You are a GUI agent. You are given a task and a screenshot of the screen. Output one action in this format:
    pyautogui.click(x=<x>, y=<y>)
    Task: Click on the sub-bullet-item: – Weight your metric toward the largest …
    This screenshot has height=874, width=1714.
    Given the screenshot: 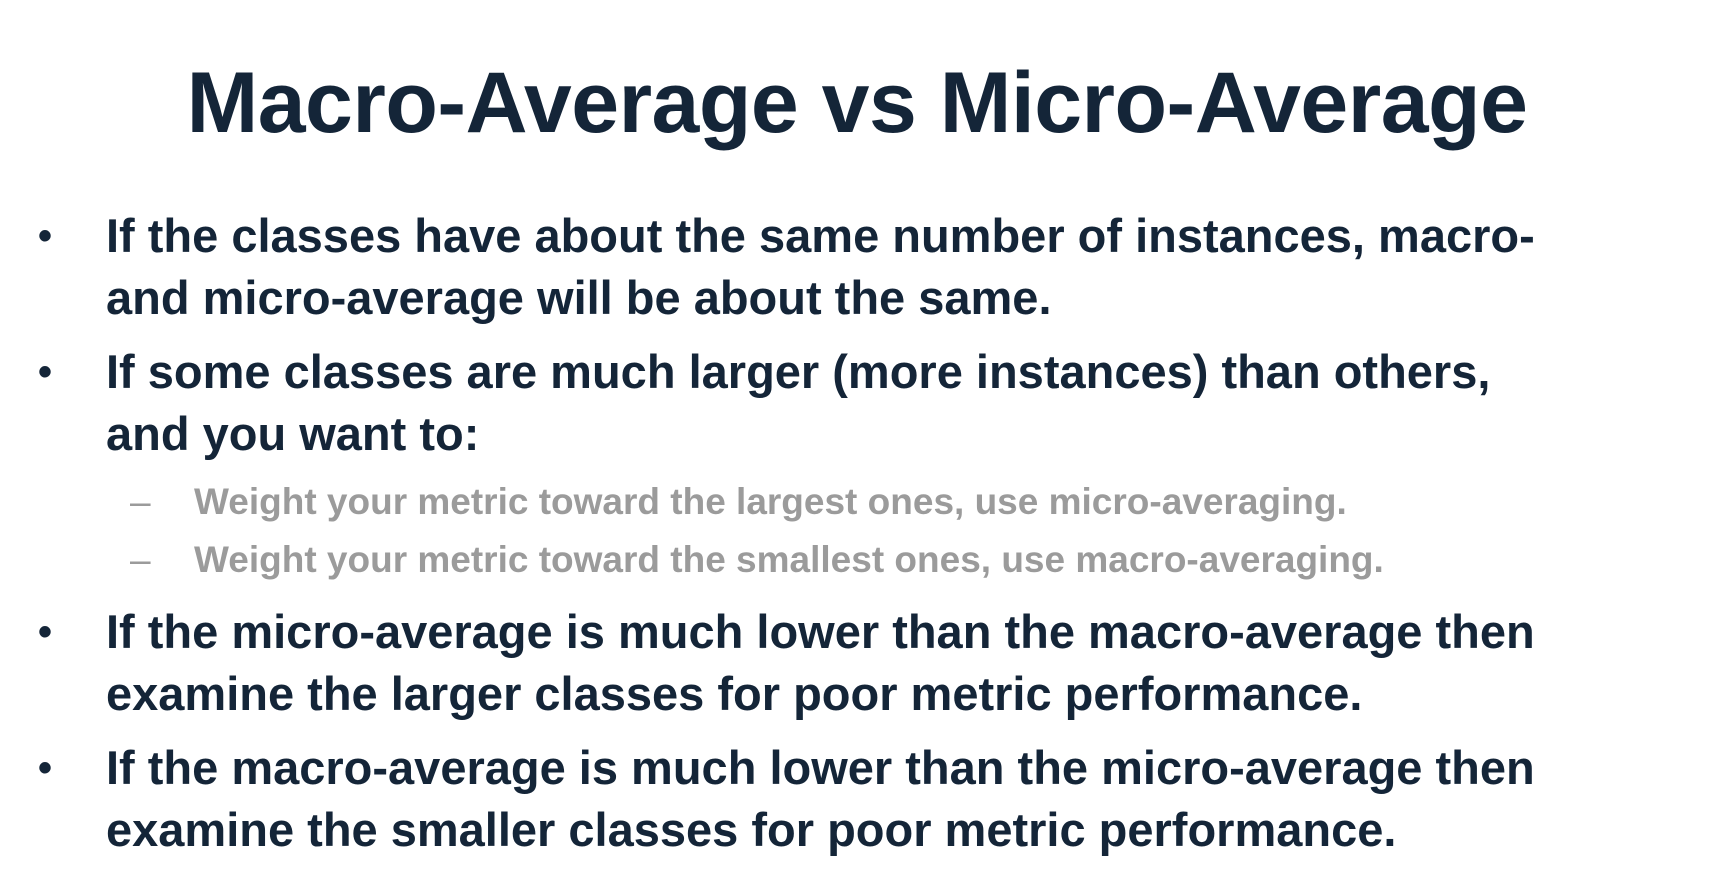 What is the action you would take?
    pyautogui.click(x=865, y=502)
    